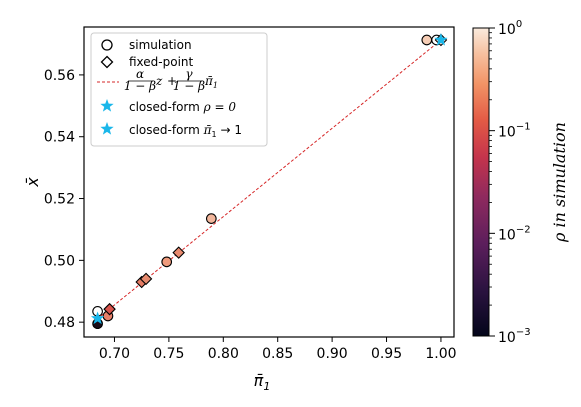 The image size is (581, 407). I want to click on colorbar-tick-label: 10⁻³, so click(514, 336).